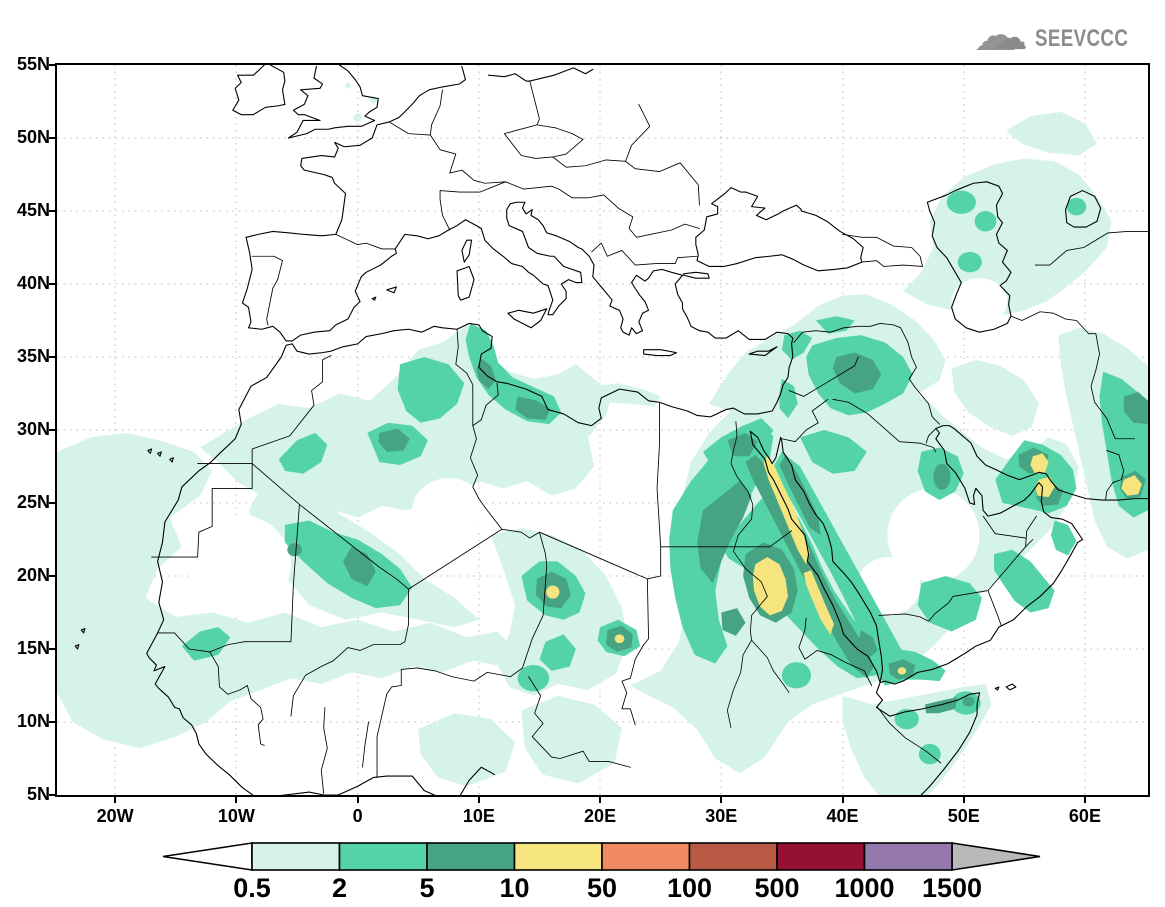  I want to click on legend-threshold-label: 10, so click(514, 888).